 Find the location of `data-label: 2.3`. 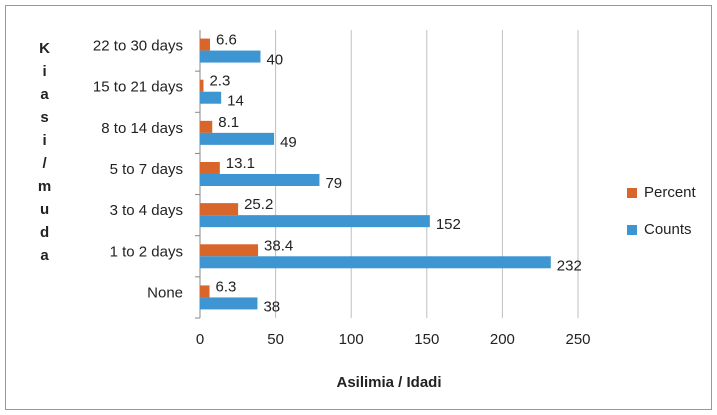

data-label: 2.3 is located at coordinates (219, 81).